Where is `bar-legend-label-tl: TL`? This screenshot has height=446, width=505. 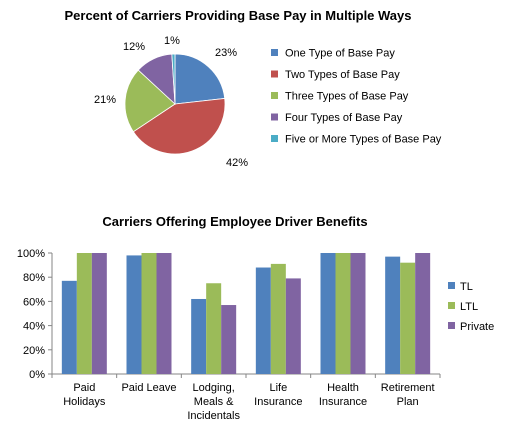 bar-legend-label-tl: TL is located at coordinates (466, 287).